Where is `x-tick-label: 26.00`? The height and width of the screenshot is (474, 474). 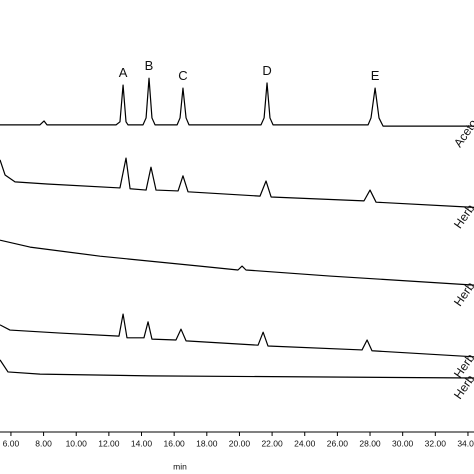 x-tick-label: 26.00 is located at coordinates (338, 443).